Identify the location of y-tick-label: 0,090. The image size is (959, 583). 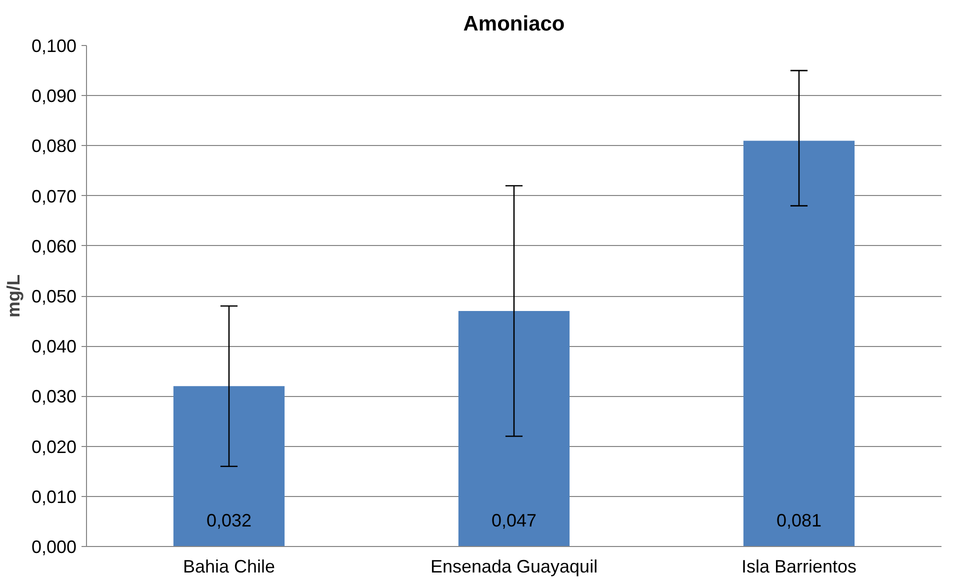
(54, 96).